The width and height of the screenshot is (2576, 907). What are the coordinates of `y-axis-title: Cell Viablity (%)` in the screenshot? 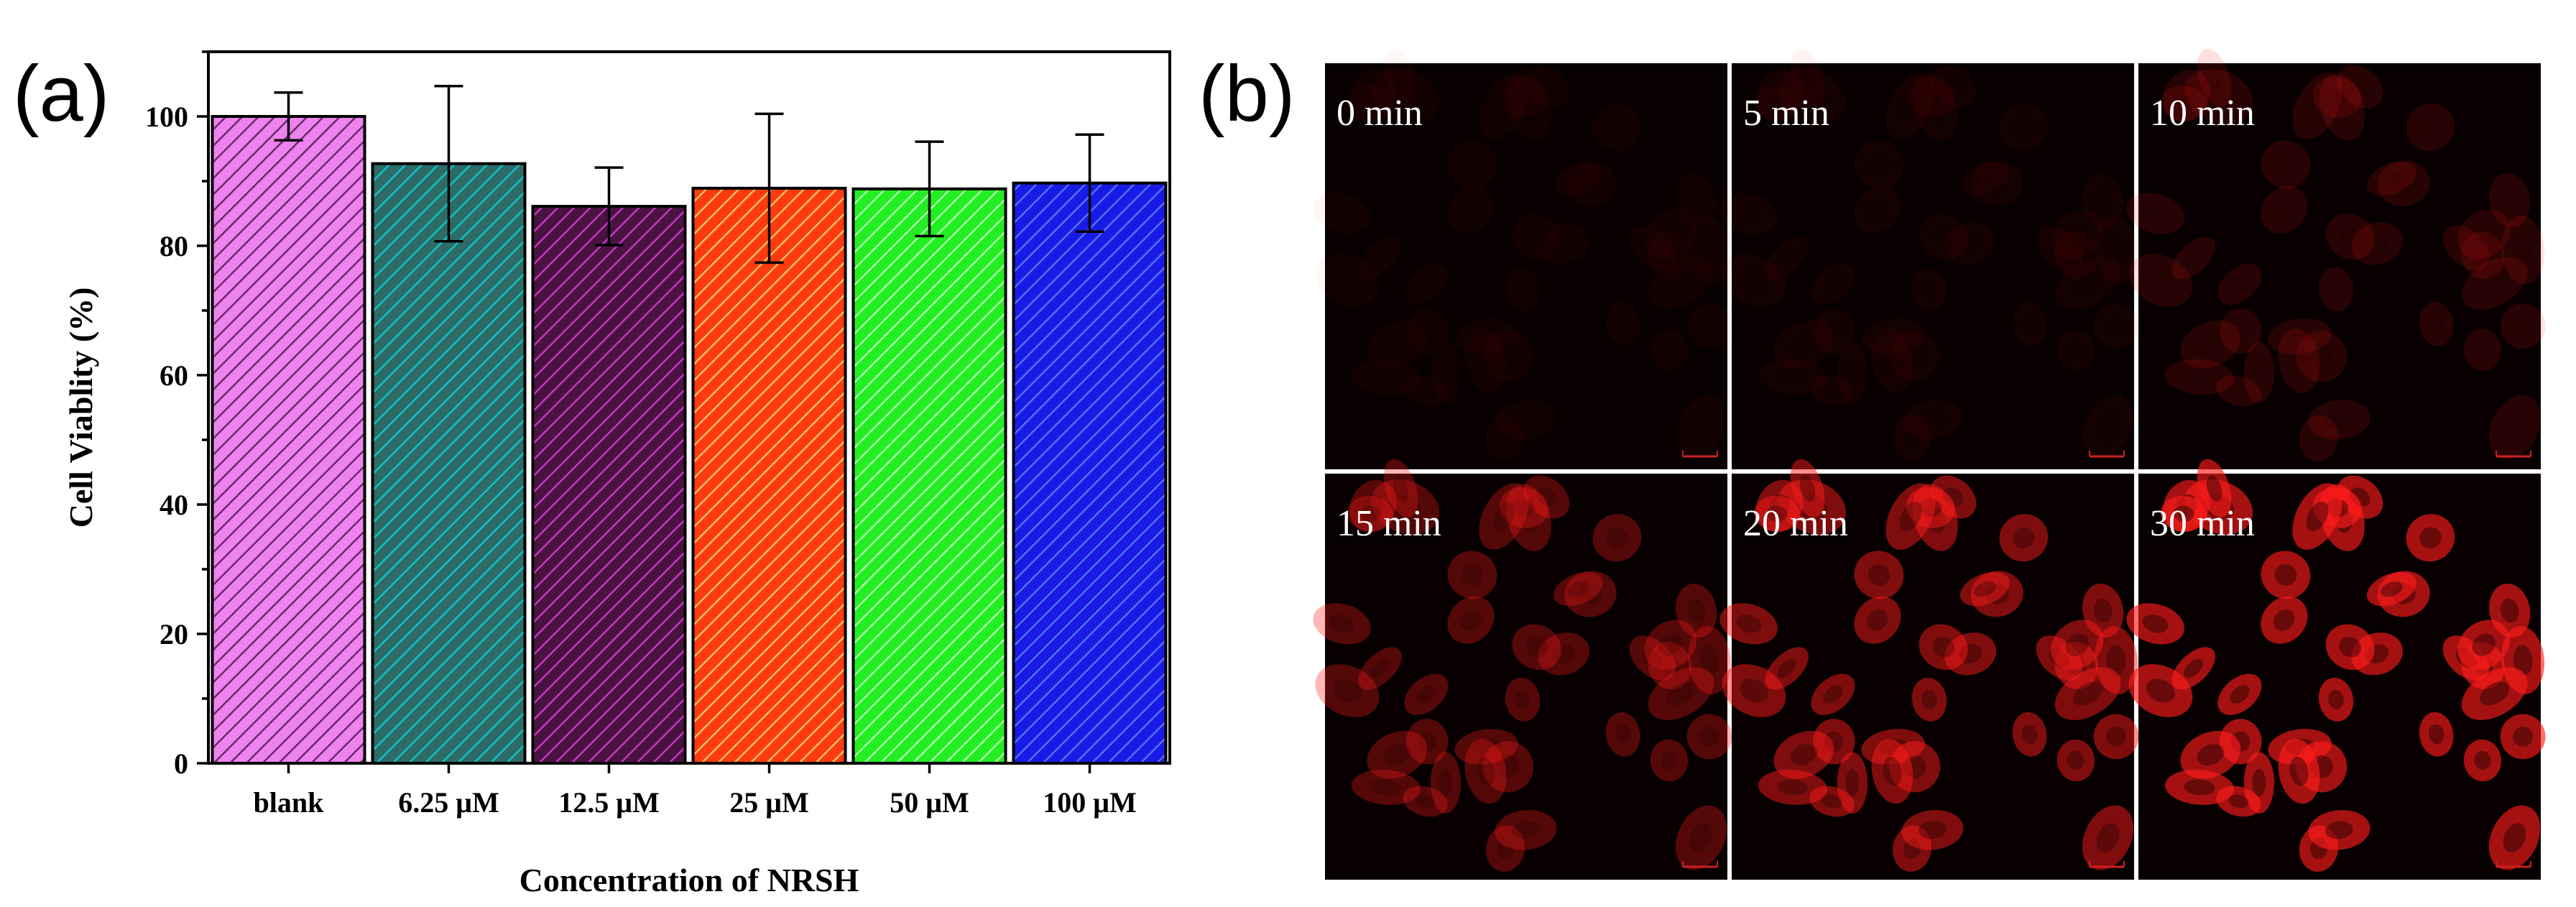 It's located at (81, 407).